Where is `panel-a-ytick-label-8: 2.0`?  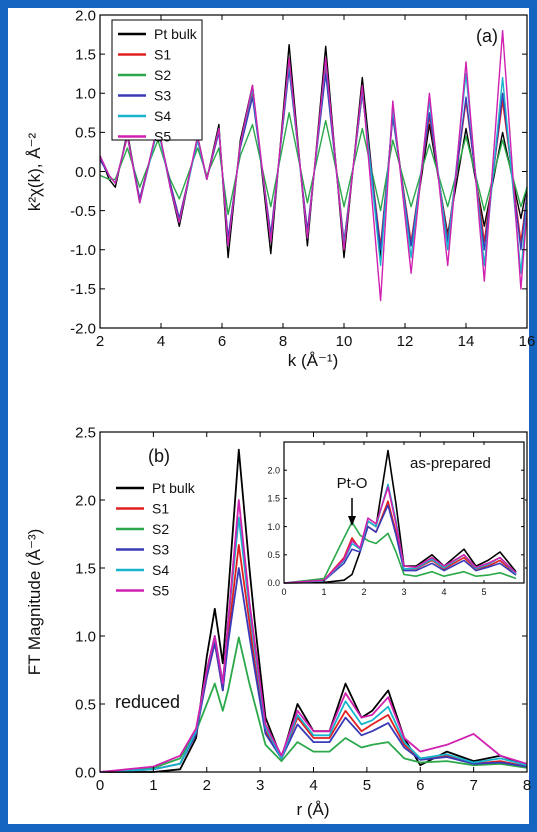
panel-a-ytick-label-8: 2.0 is located at coordinates (85, 15).